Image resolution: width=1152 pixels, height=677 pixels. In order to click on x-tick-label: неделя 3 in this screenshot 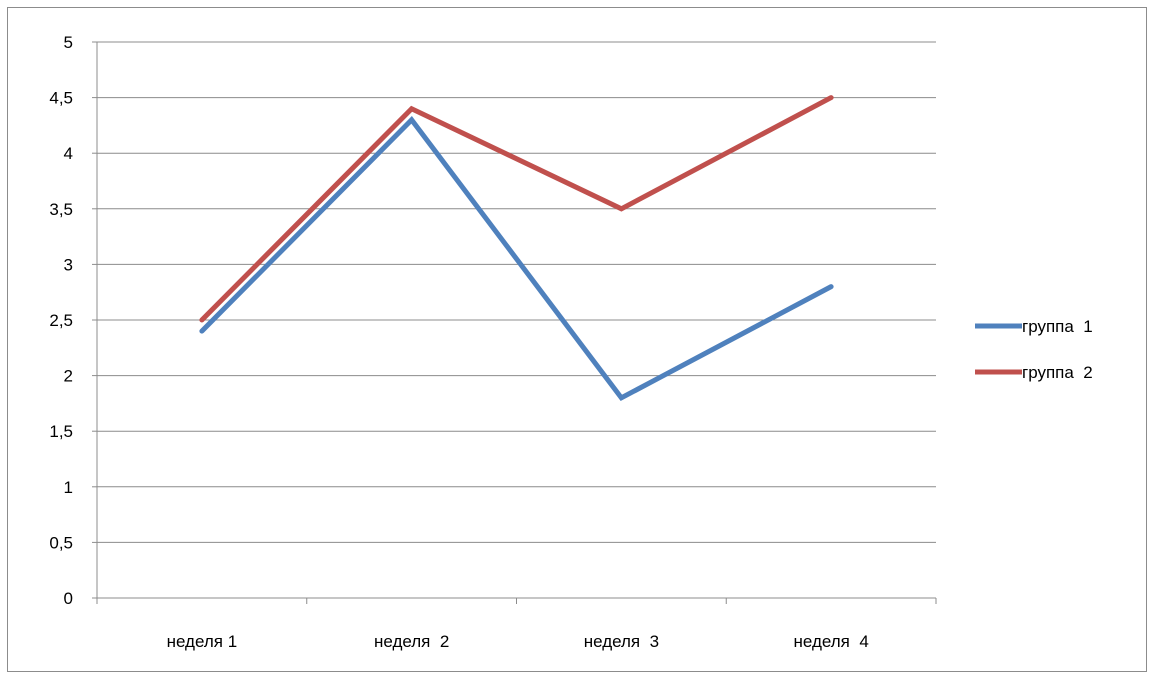, I will do `click(621, 641)`.